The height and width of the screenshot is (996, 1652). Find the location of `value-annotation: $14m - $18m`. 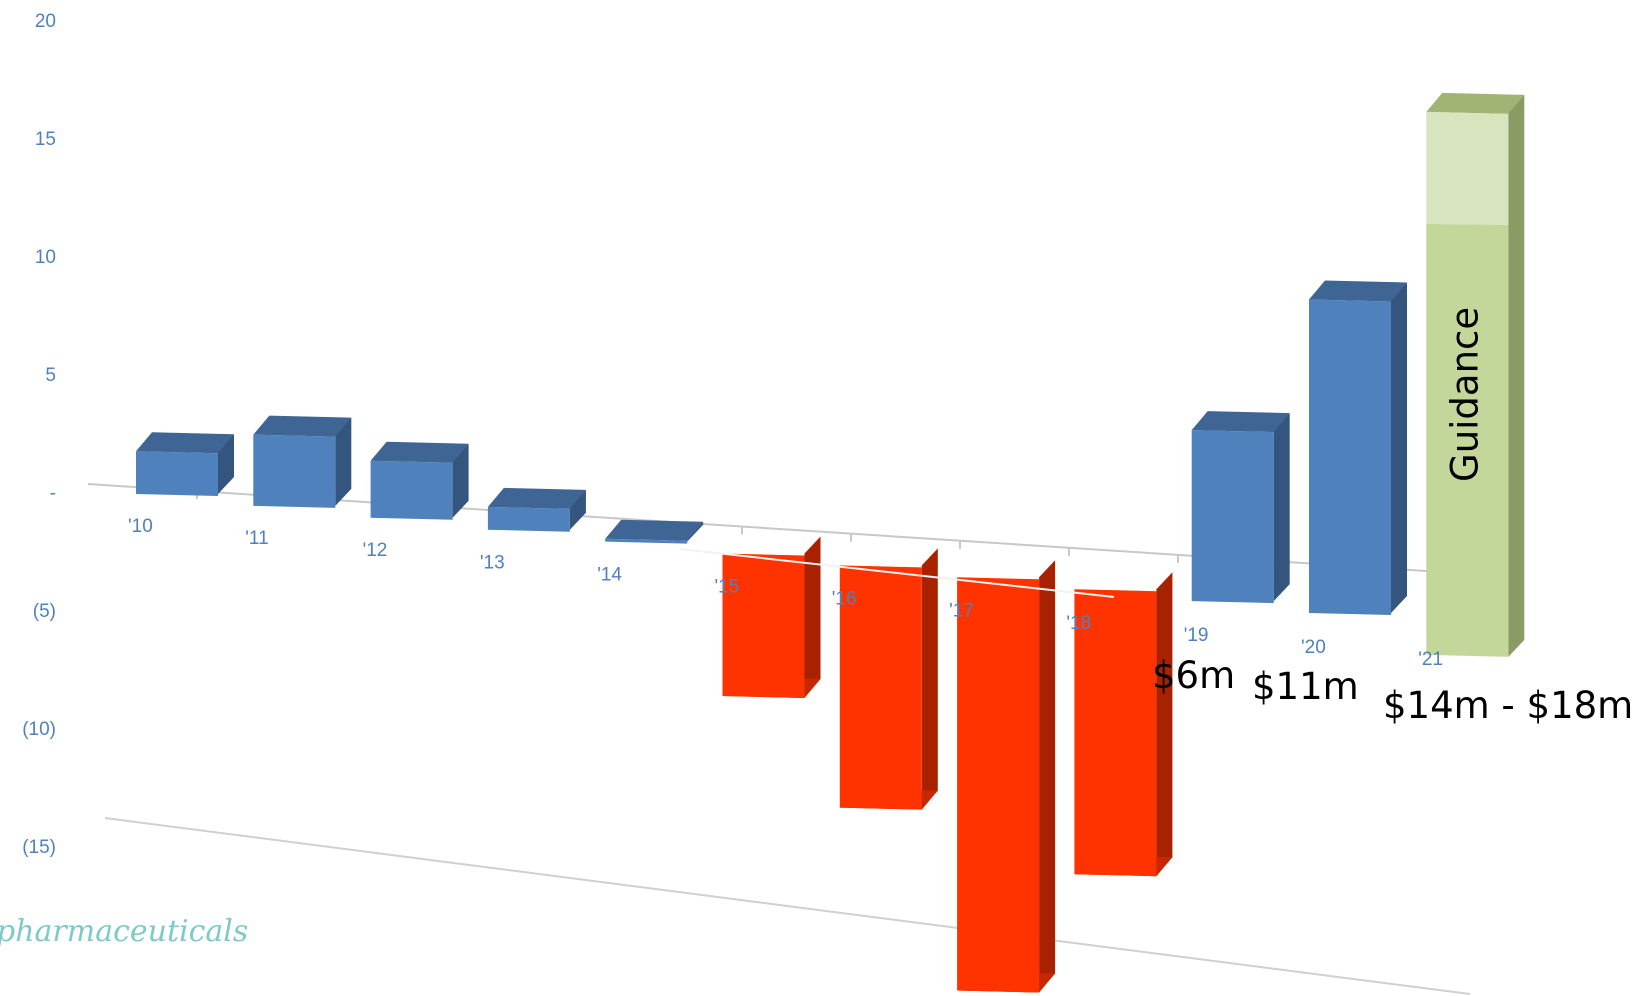

value-annotation: $14m - $18m is located at coordinates (1508, 705).